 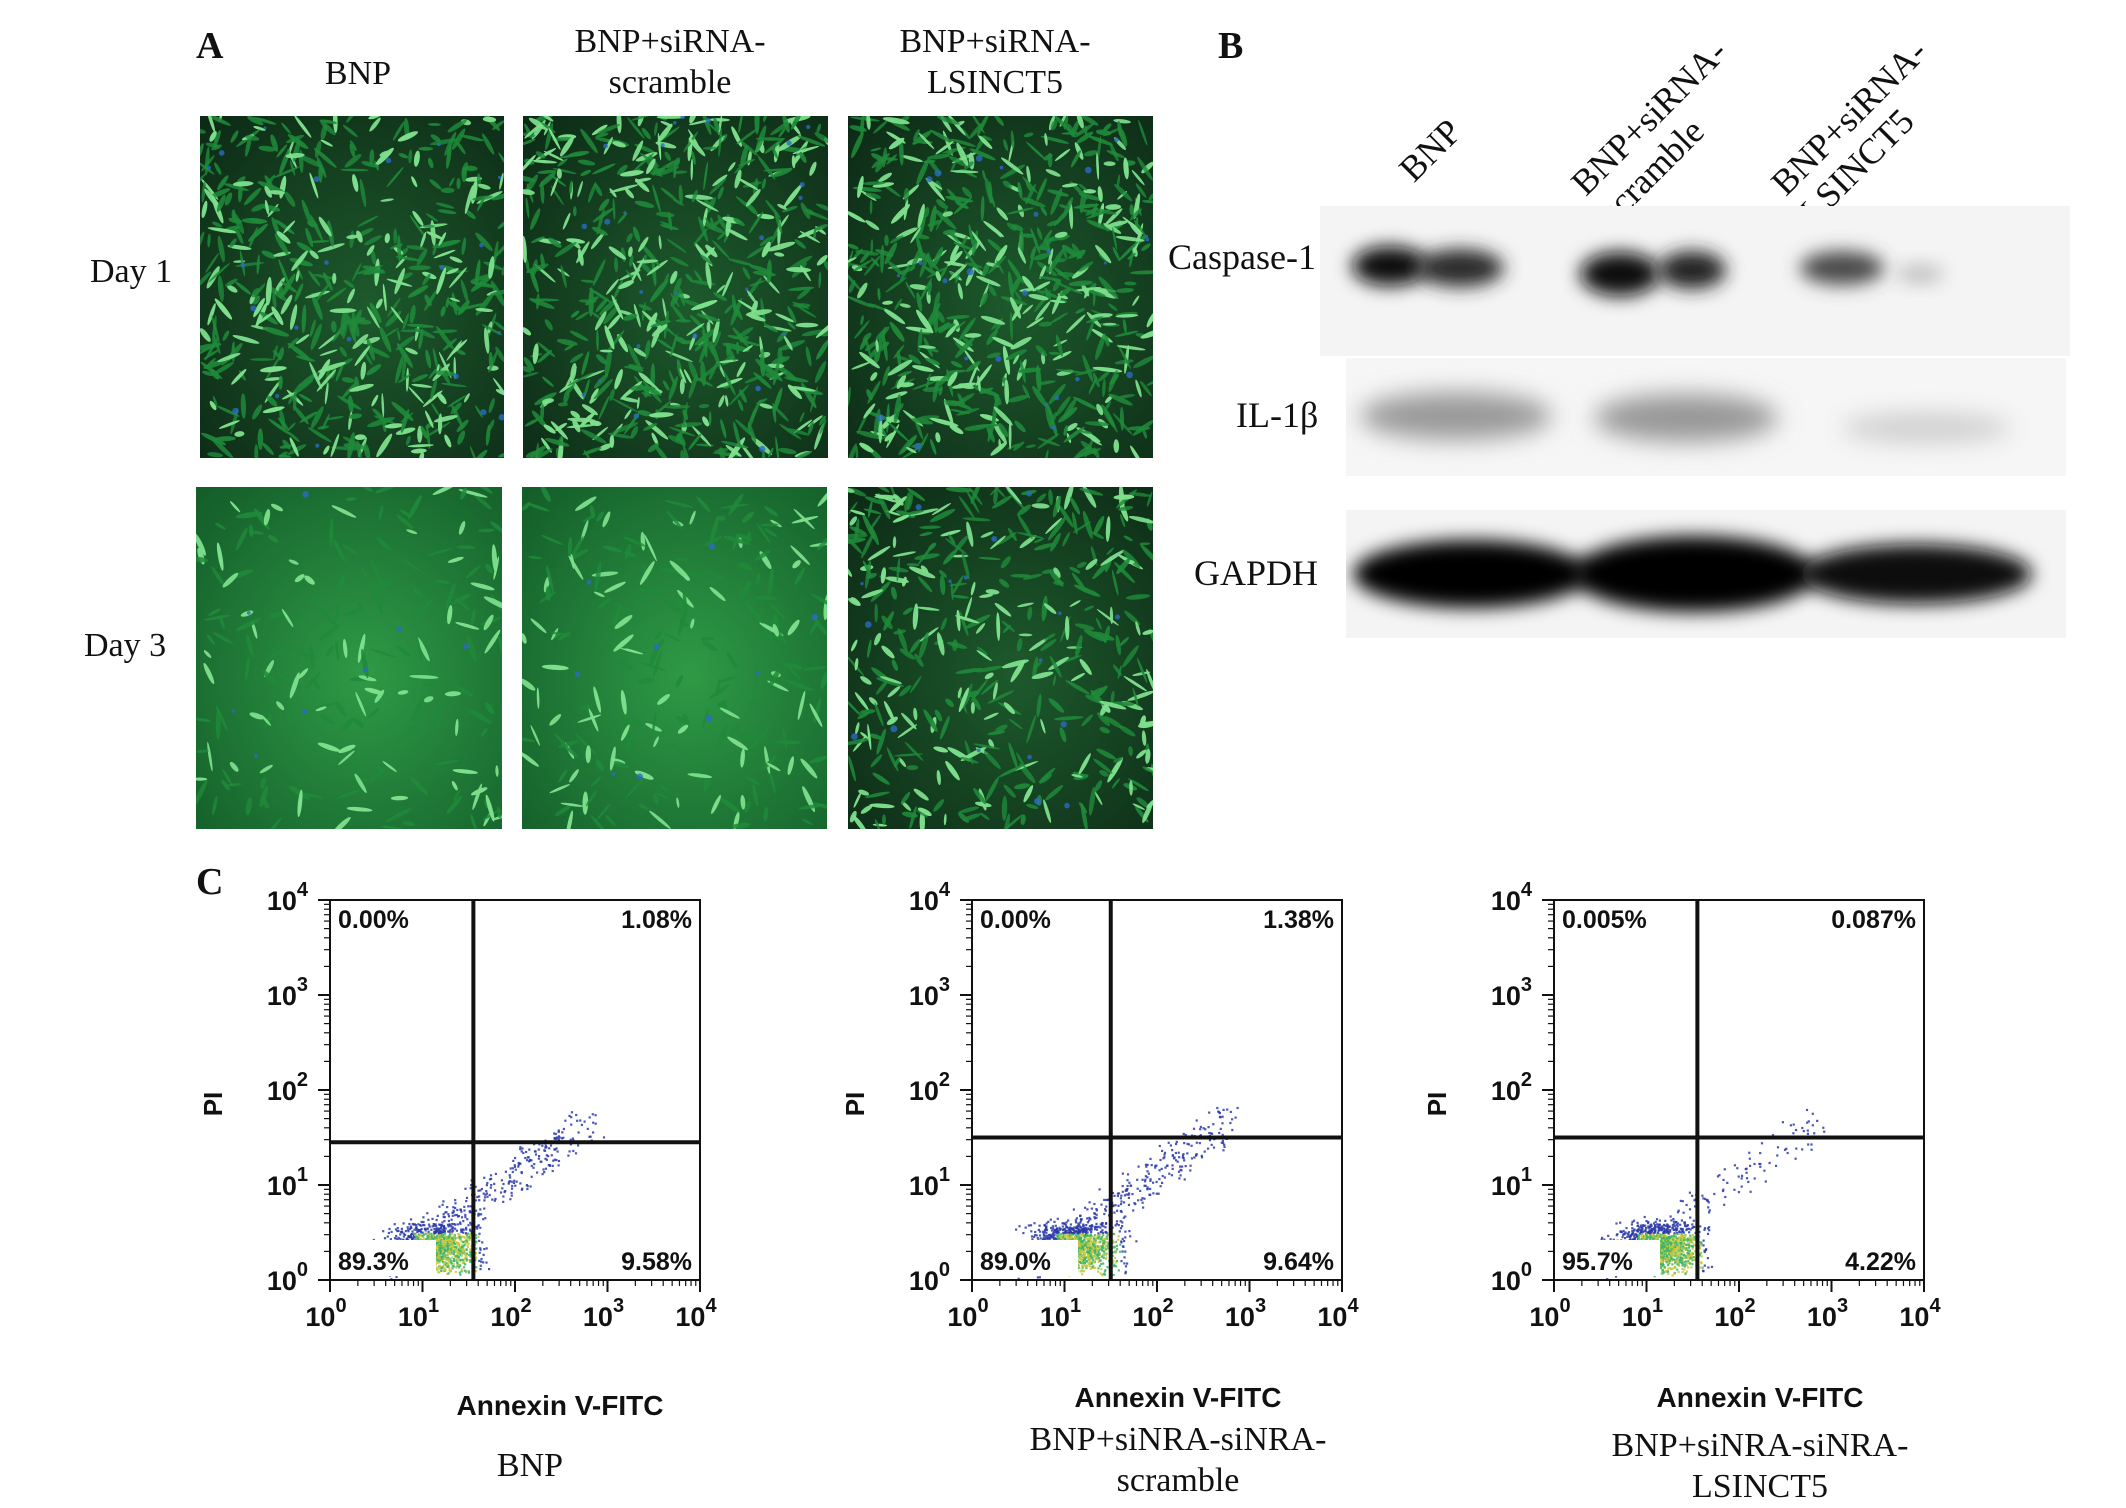 I want to click on band-caspase1-lane3b, so click(x=1920, y=274).